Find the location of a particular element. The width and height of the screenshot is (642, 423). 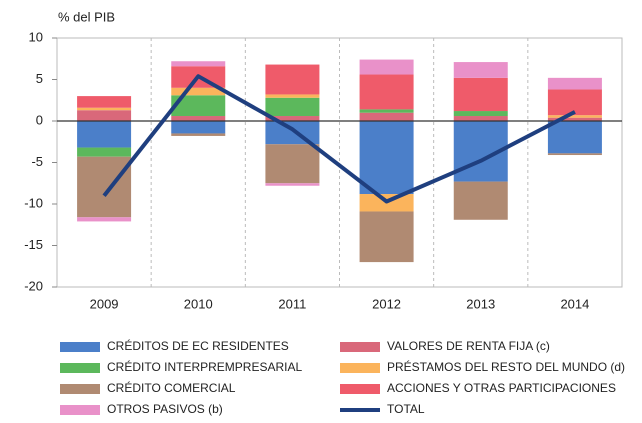

legend-label: CRÉDITO COMERCIAL is located at coordinates (171, 387).